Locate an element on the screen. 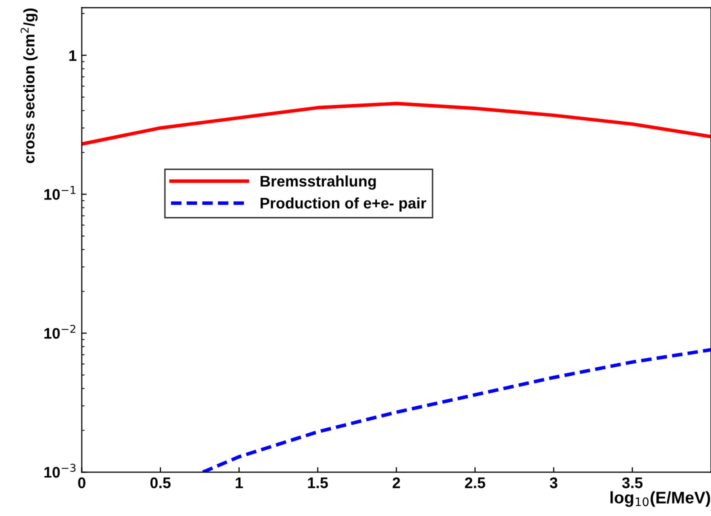 The width and height of the screenshot is (711, 516). y-tick-label: 1 is located at coordinates (72, 55).